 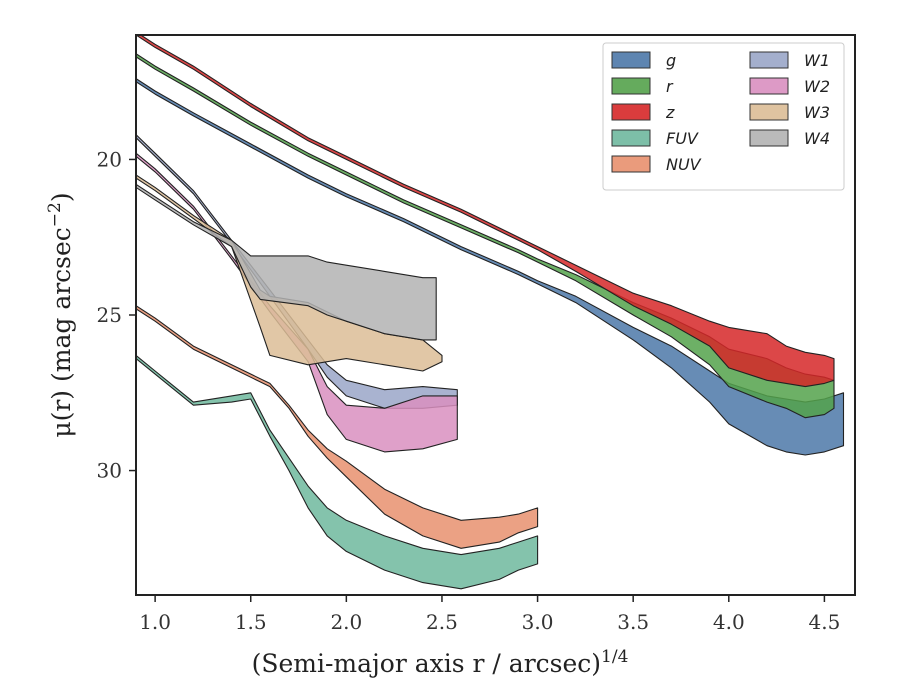 I want to click on x-tick-label: 1.0, so click(x=155, y=622).